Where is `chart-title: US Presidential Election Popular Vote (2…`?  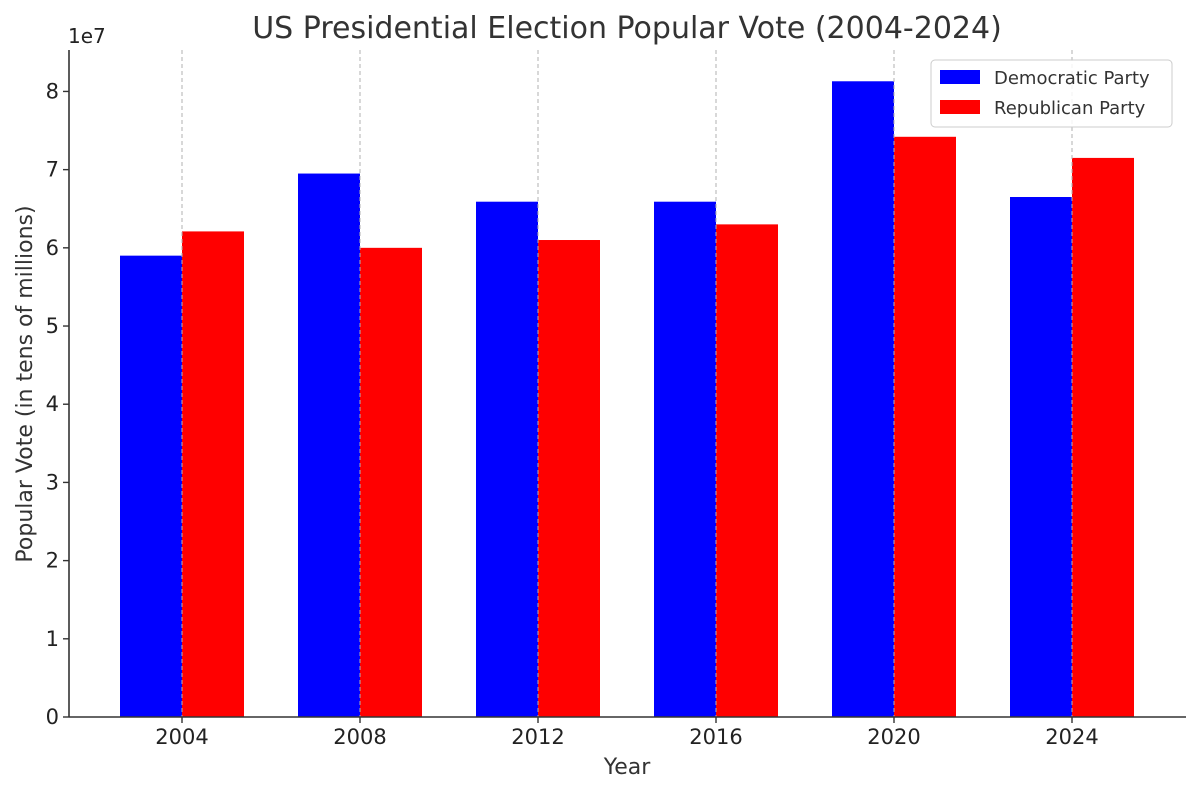 chart-title: US Presidential Election Popular Vote (2… is located at coordinates (627, 28).